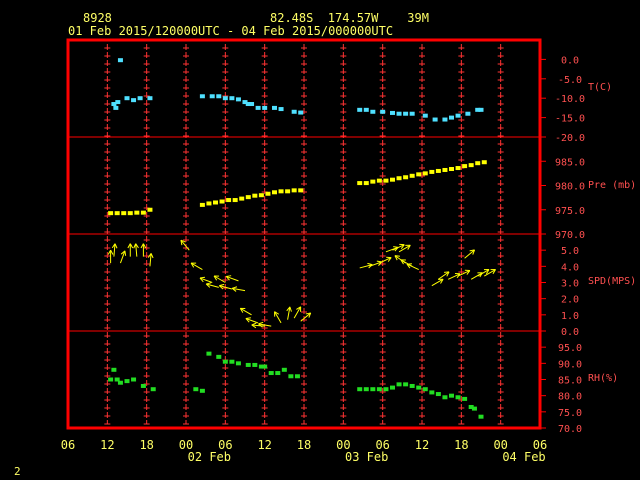 This screenshot has width=640, height=480. Describe the element at coordinates (264, 445) in the screenshot. I see `x-tick-label: 12` at that location.